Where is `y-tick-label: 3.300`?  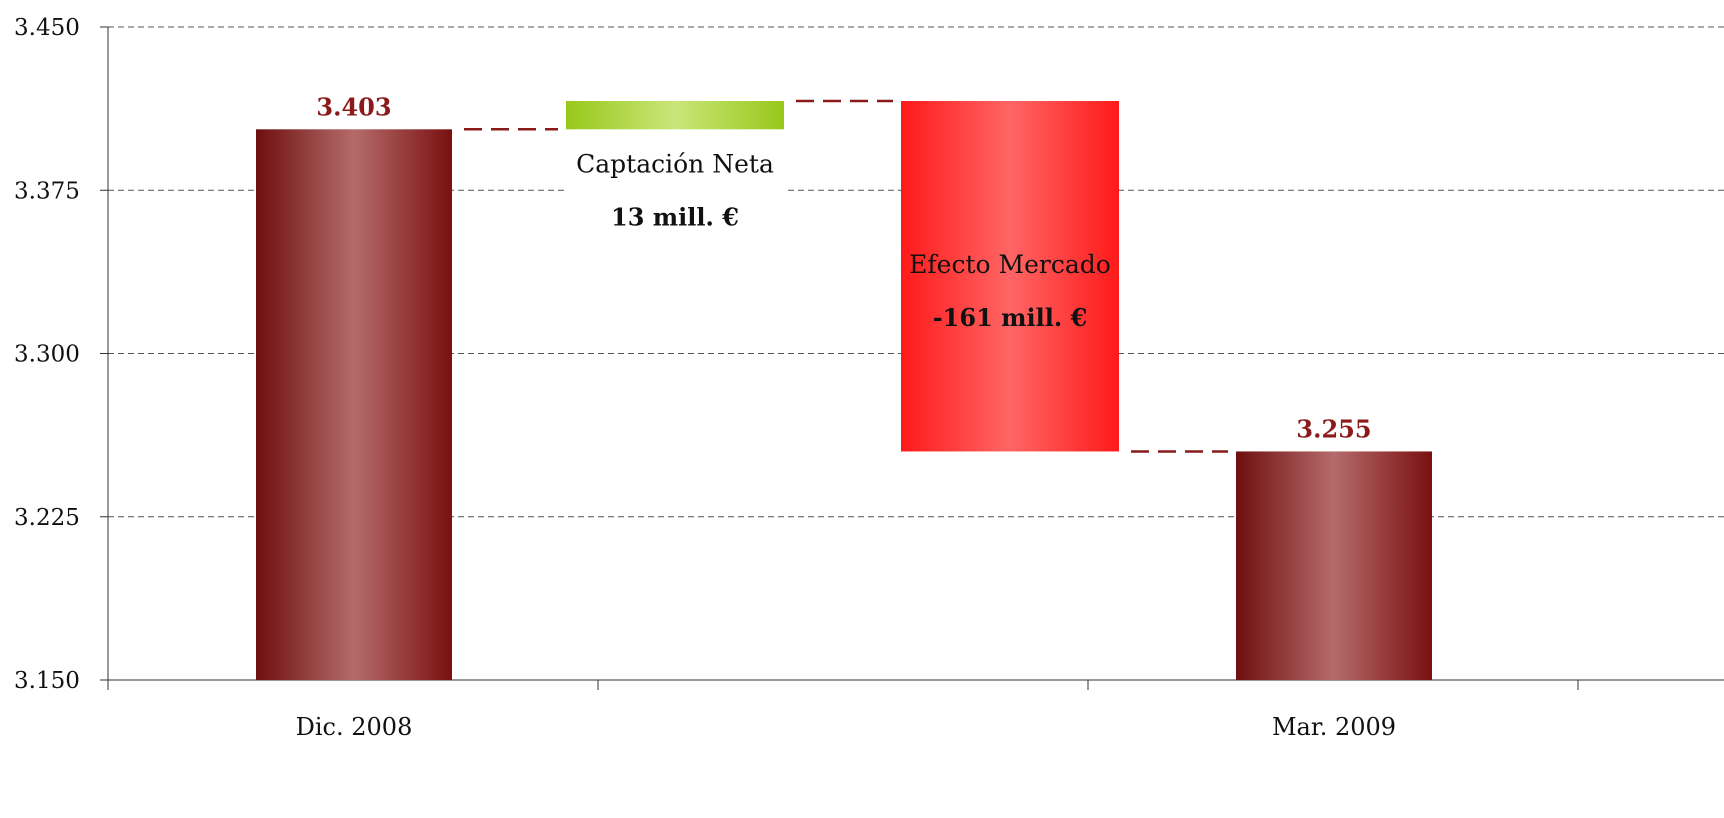 y-tick-label: 3.300 is located at coordinates (47, 355).